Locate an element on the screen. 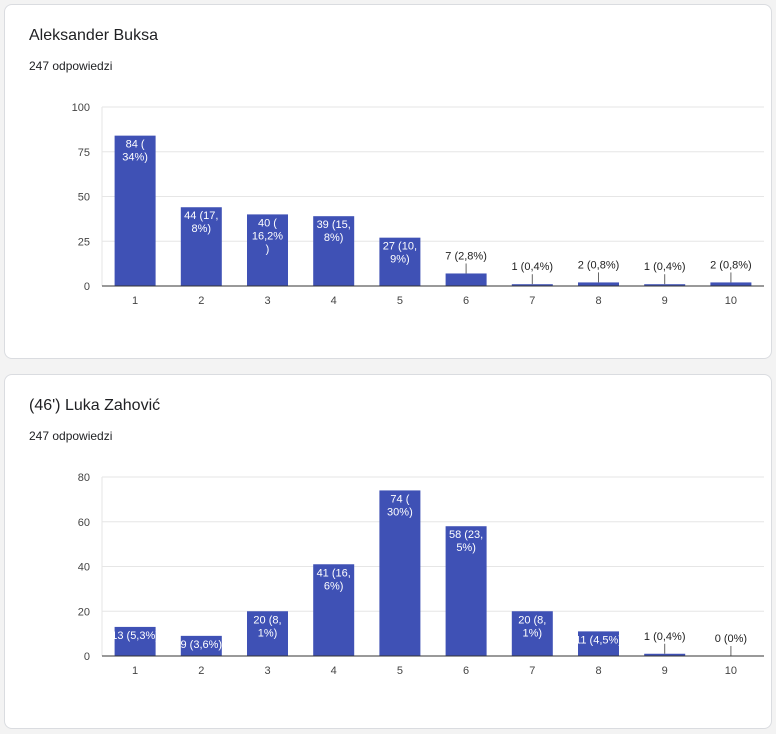  data-label: 16,2% is located at coordinates (267, 236).